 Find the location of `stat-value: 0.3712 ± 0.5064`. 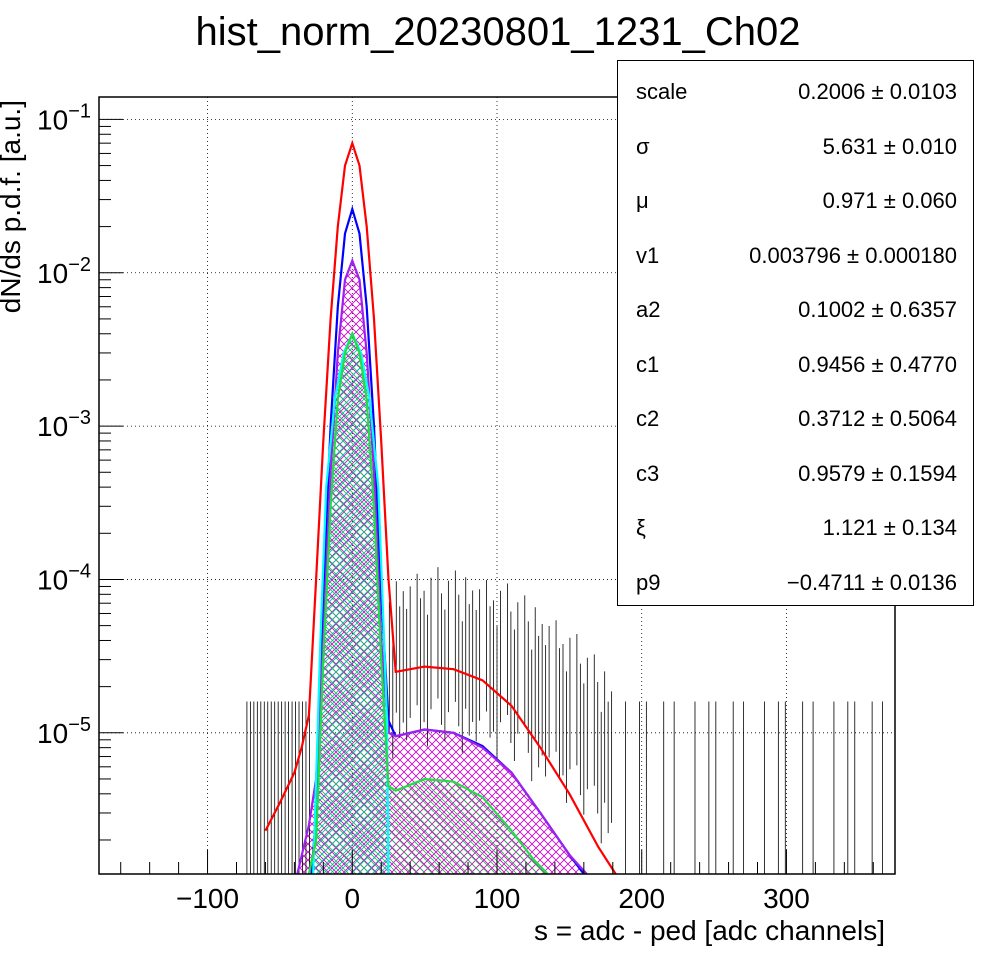

stat-value: 0.3712 ± 0.5064 is located at coordinates (877, 418).